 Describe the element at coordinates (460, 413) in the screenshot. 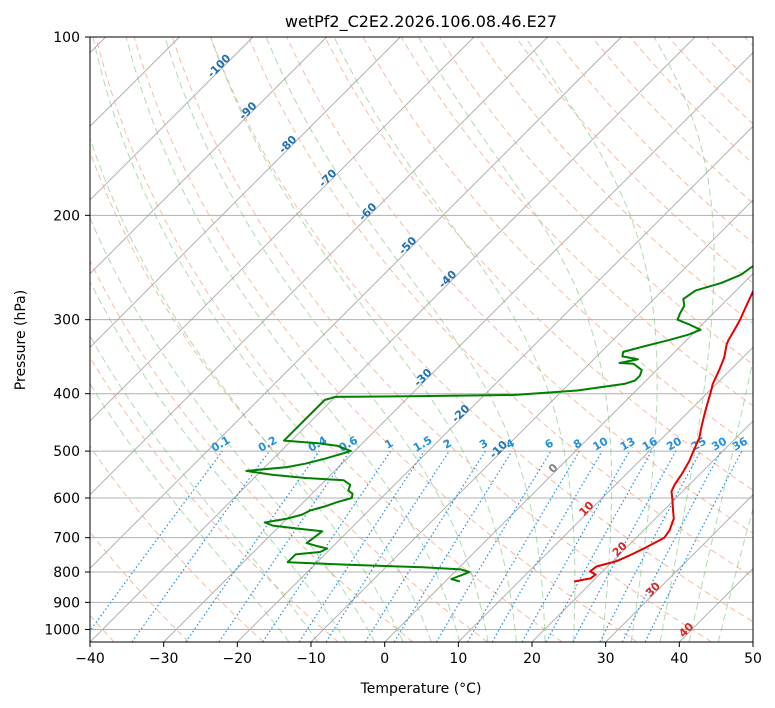

I see `isotherm-label: -20` at that location.